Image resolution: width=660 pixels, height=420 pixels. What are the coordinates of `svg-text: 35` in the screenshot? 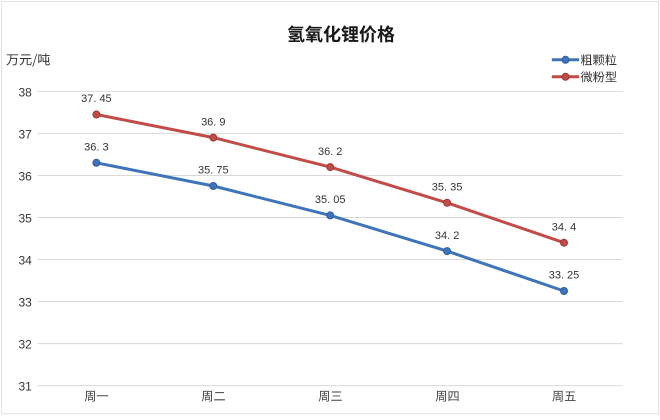 It's located at (25, 219).